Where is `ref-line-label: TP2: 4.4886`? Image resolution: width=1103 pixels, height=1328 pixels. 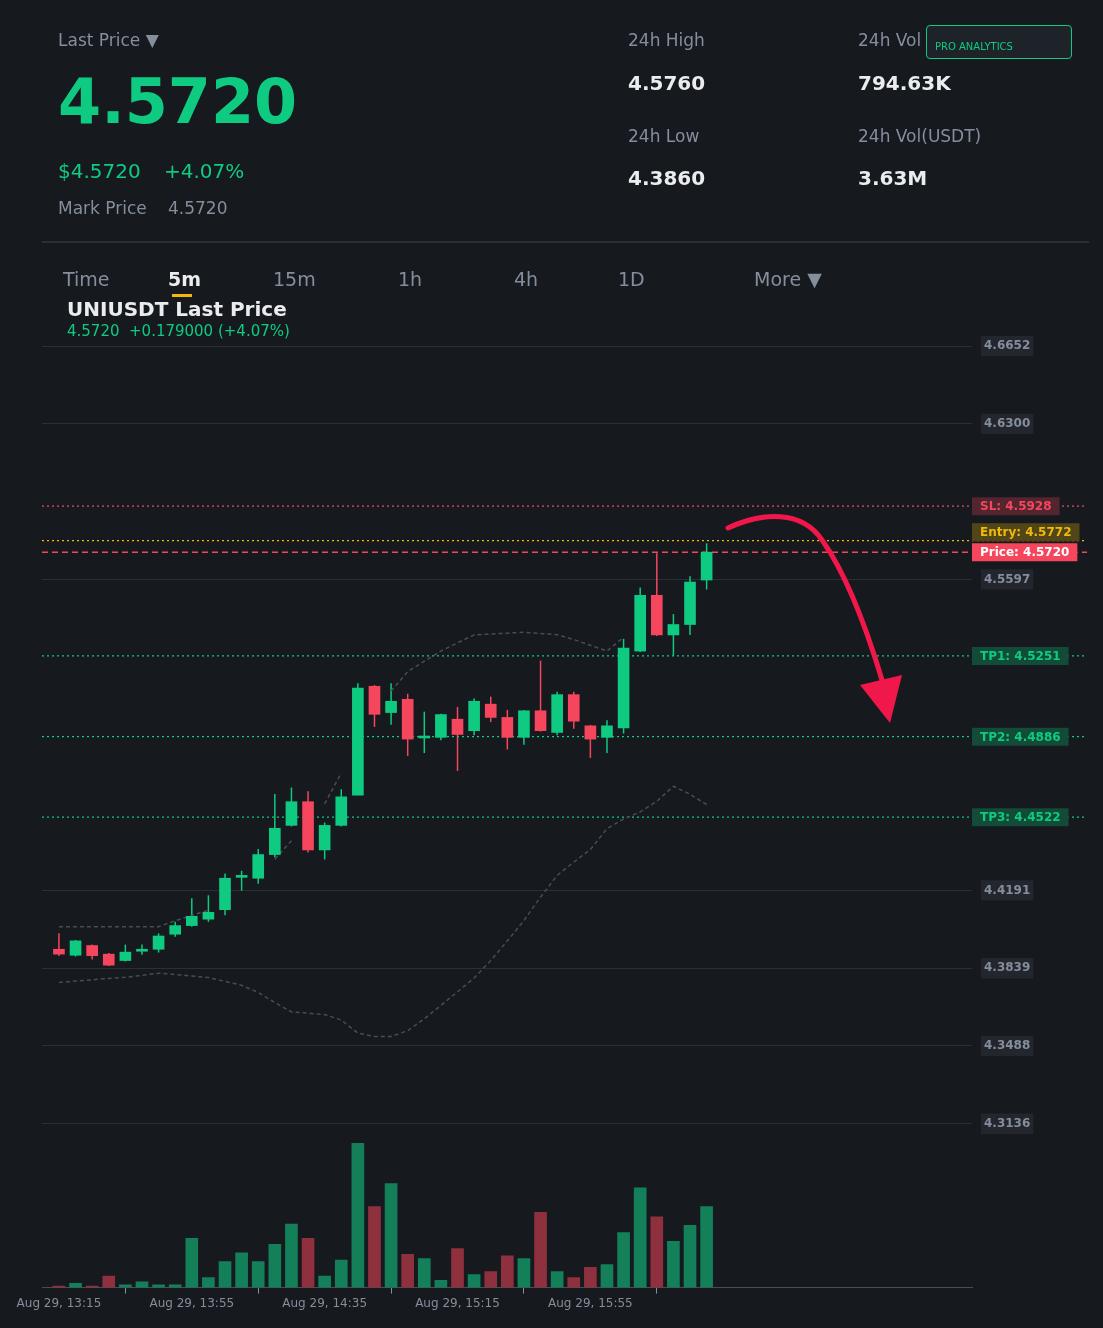
ref-line-label: TP2: 4.4886 is located at coordinates (1020, 736).